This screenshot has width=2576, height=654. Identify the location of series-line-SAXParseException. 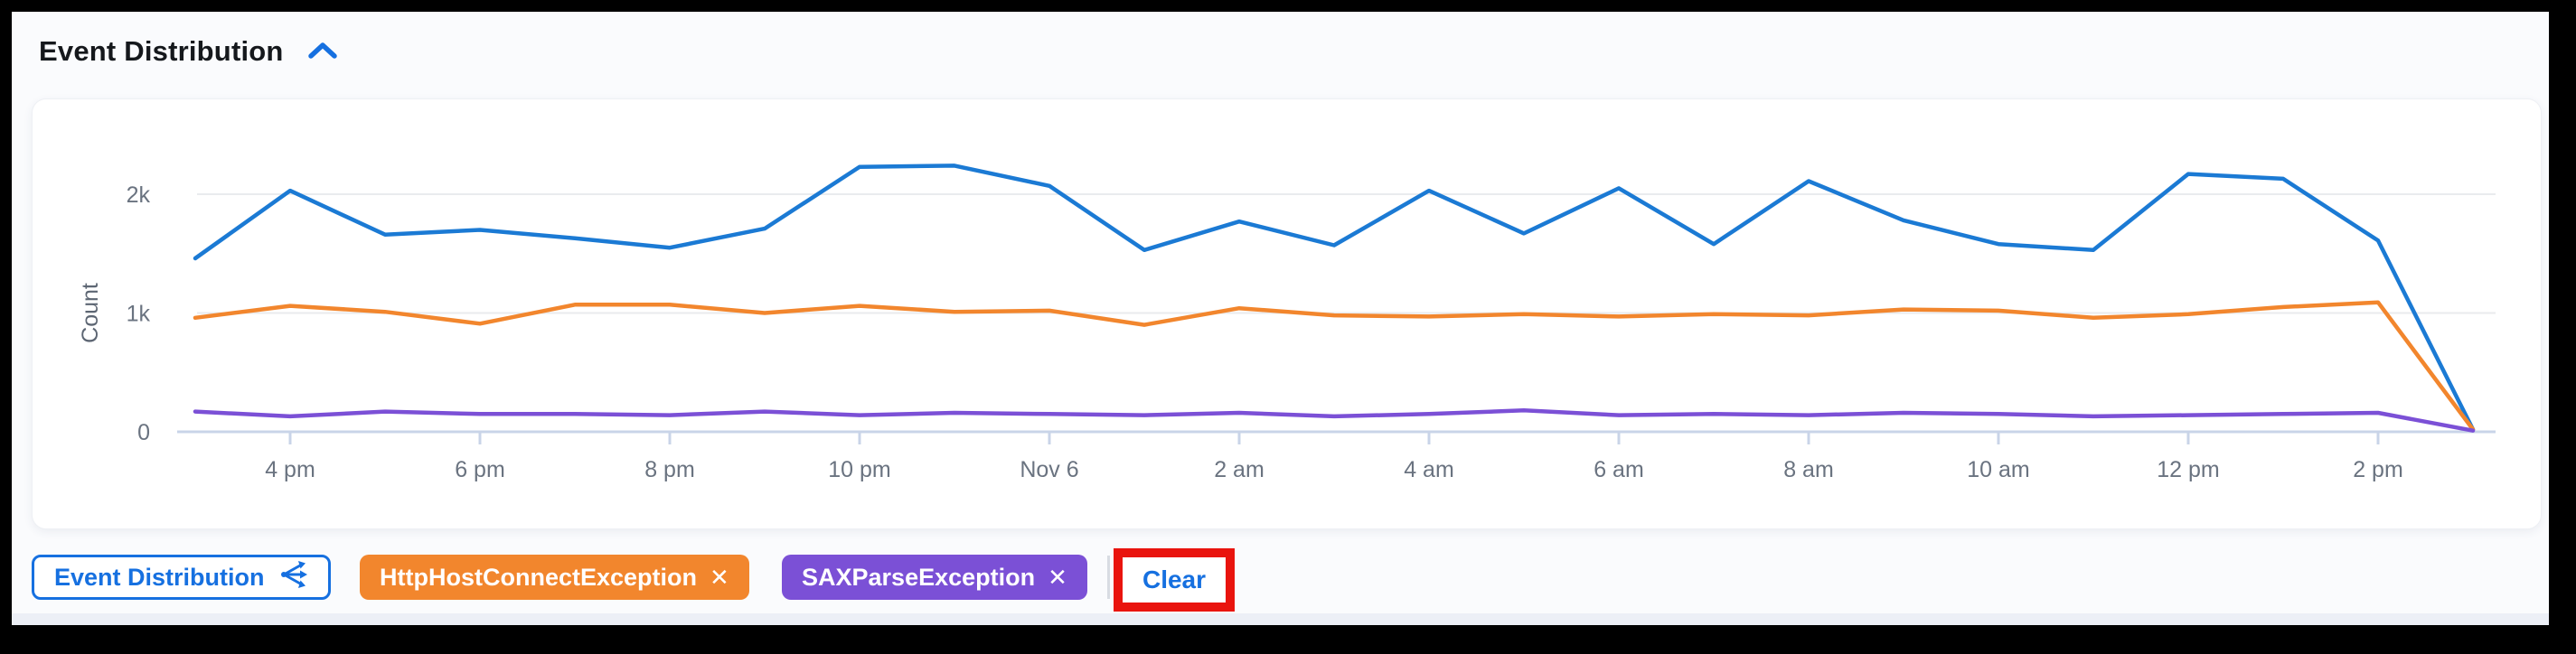
(1335, 421).